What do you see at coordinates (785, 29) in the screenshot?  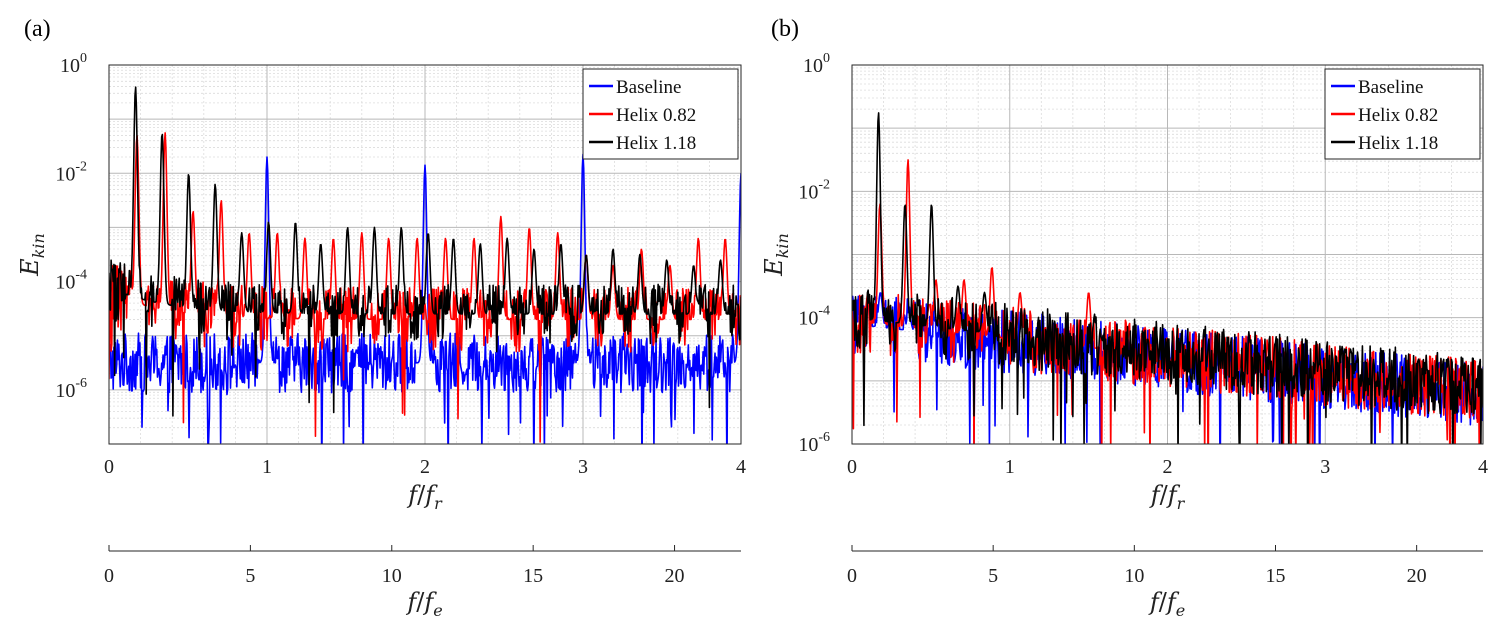 I see `panel-label: (b)` at bounding box center [785, 29].